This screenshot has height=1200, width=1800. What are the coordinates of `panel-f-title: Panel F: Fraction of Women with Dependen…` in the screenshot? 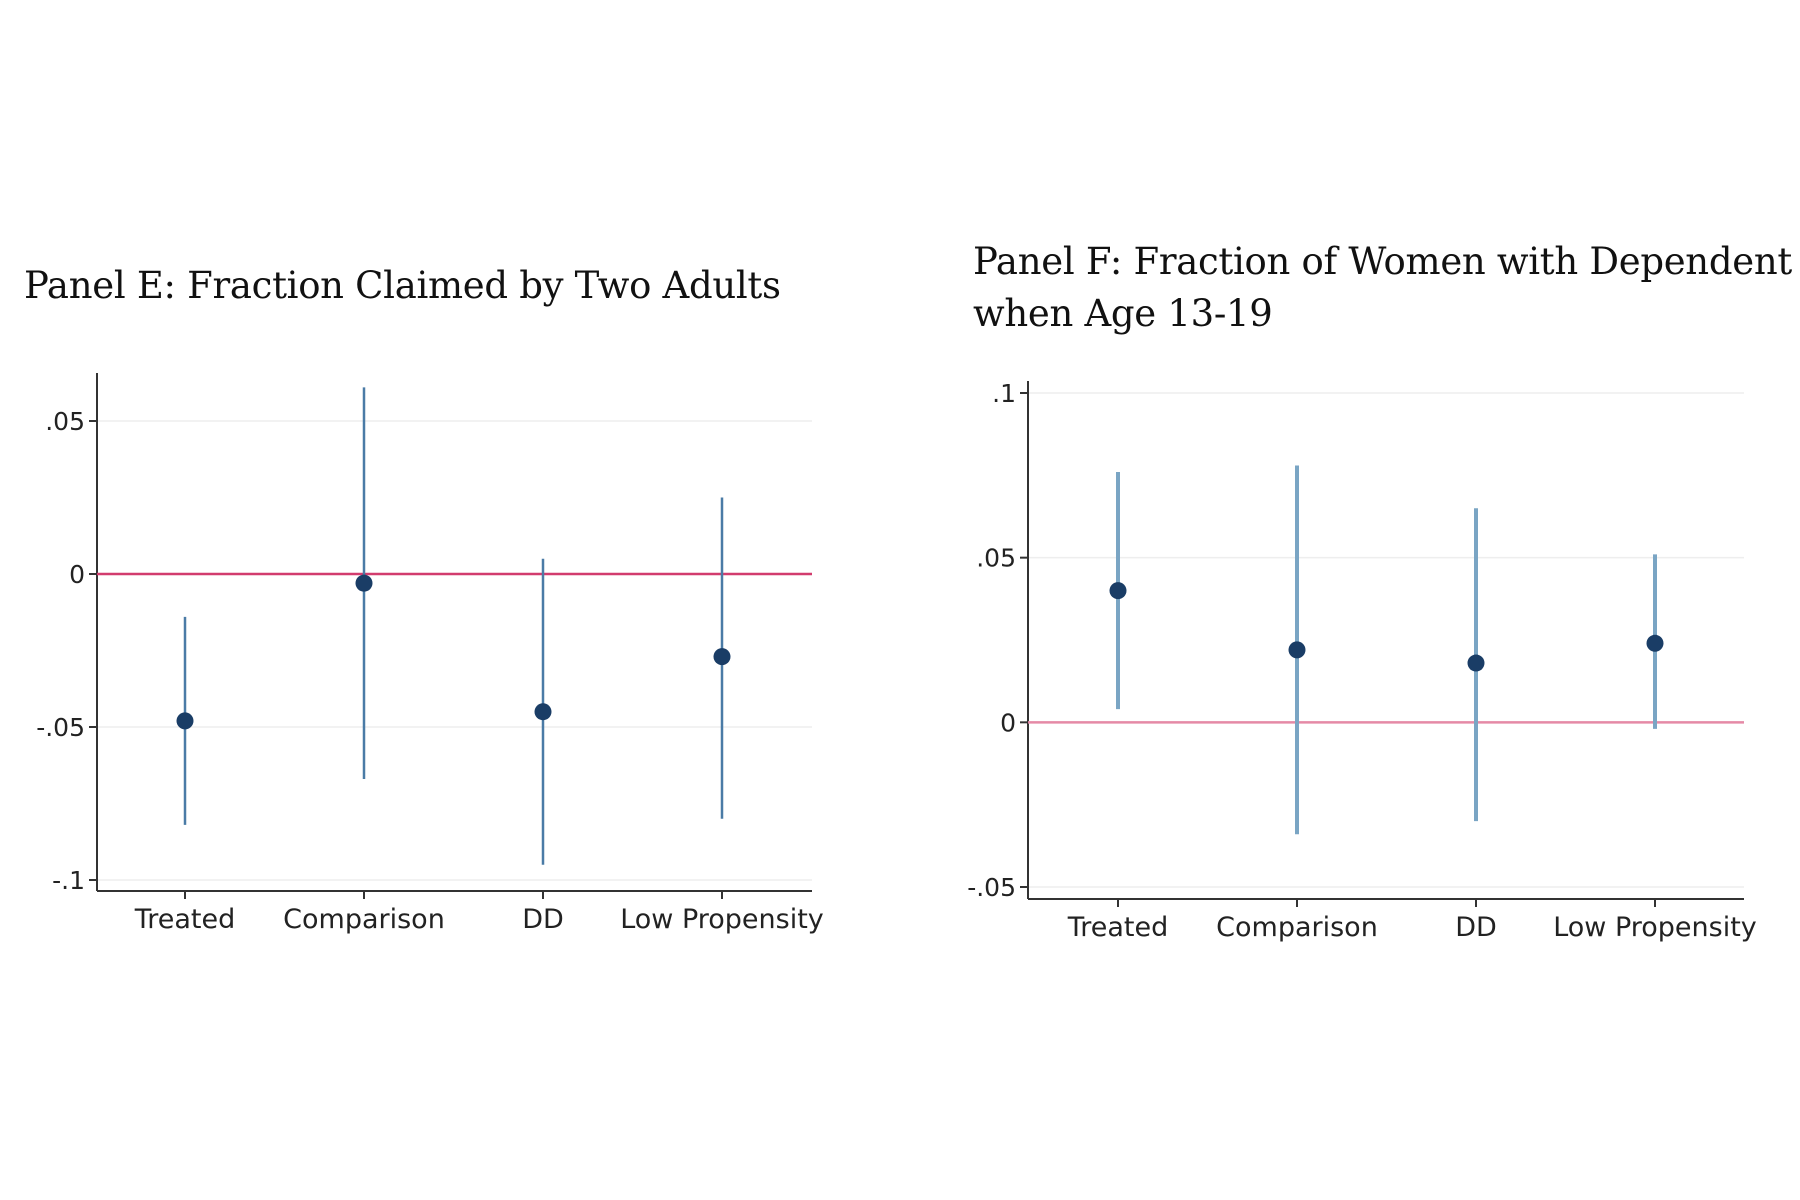 It's located at (1382, 287).